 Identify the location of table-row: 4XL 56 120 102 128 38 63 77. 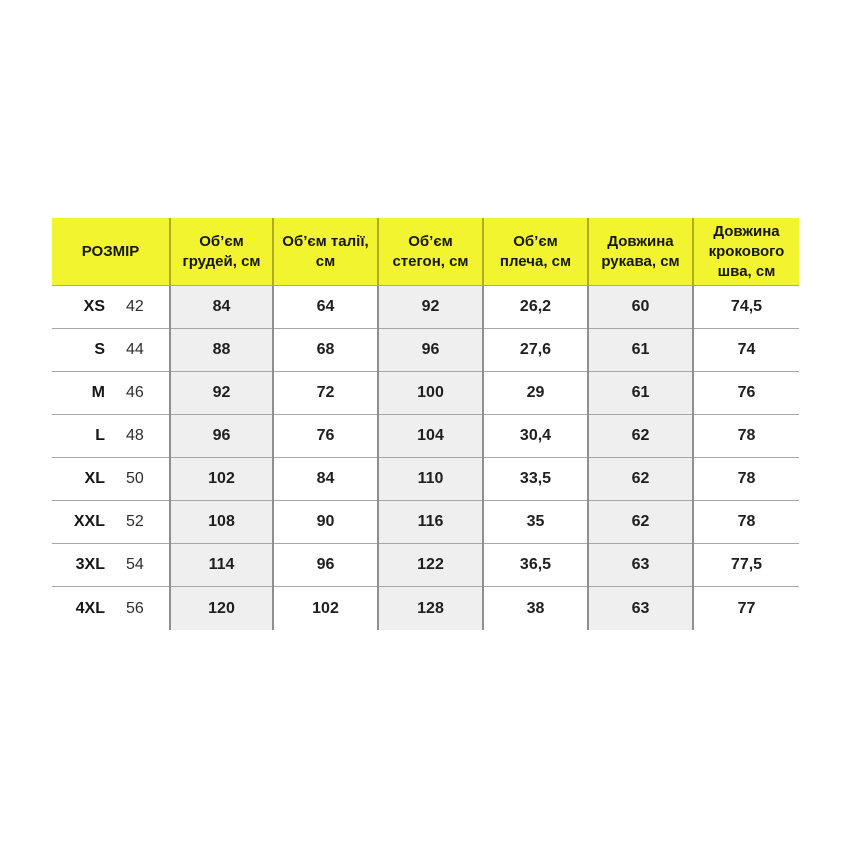
(425, 608).